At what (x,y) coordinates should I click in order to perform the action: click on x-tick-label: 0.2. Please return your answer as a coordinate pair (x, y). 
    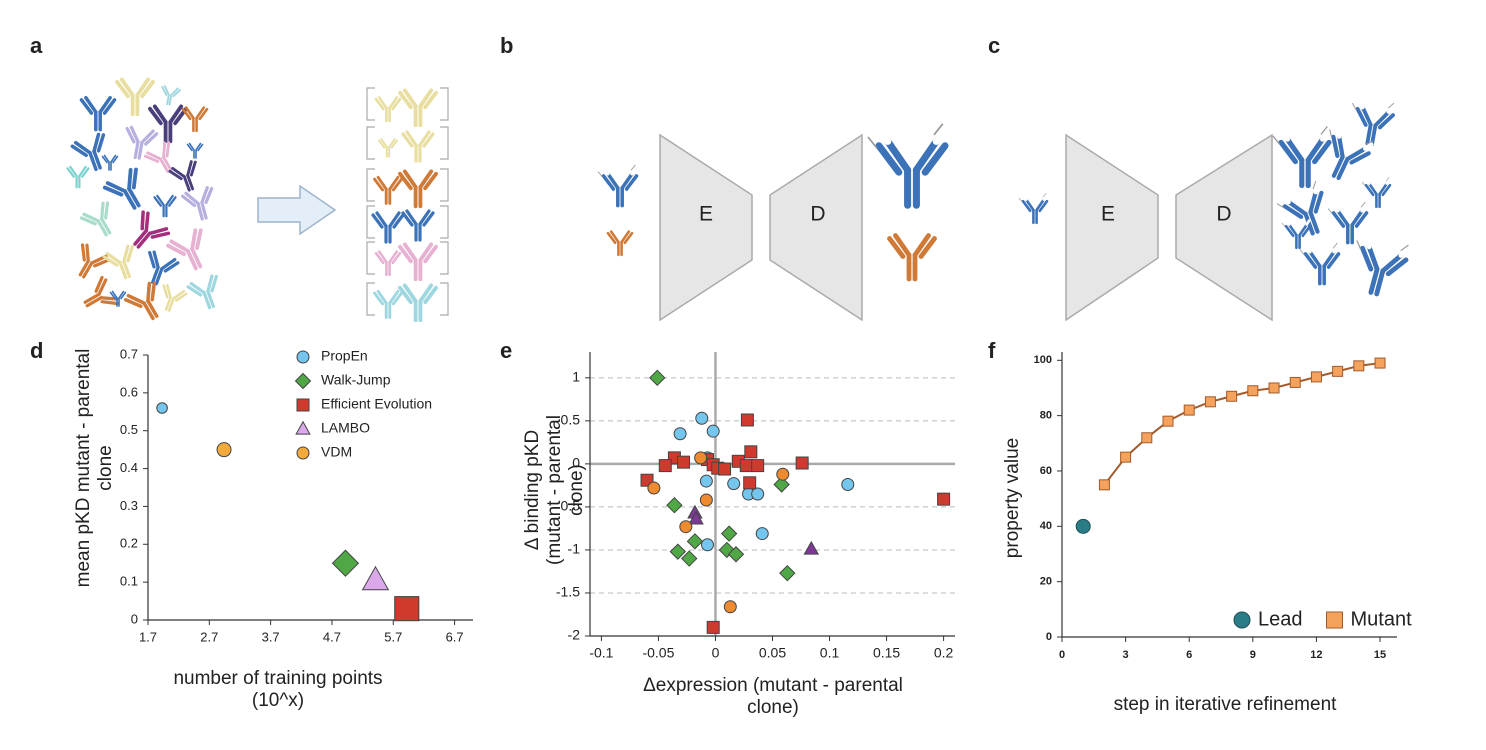
    Looking at the image, I should click on (944, 653).